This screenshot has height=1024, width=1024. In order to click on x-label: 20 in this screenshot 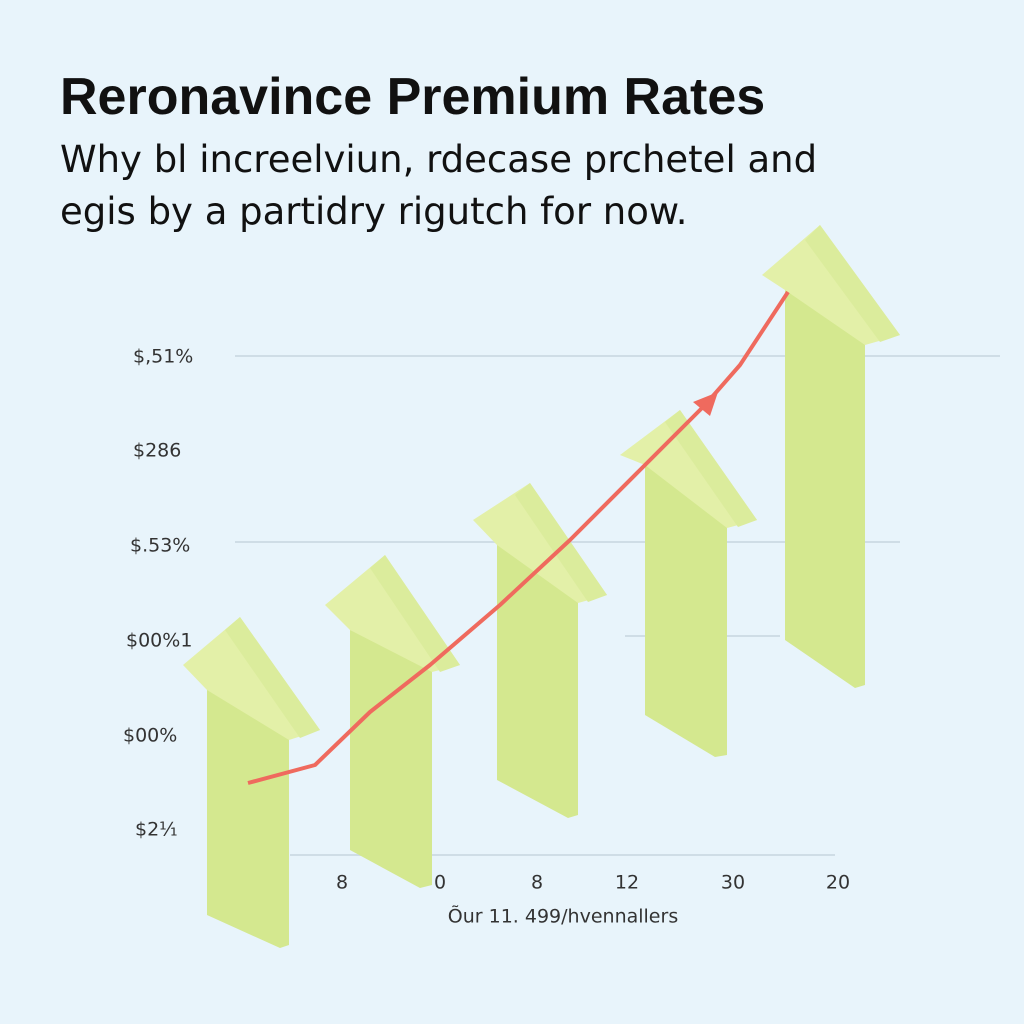, I will do `click(838, 883)`.